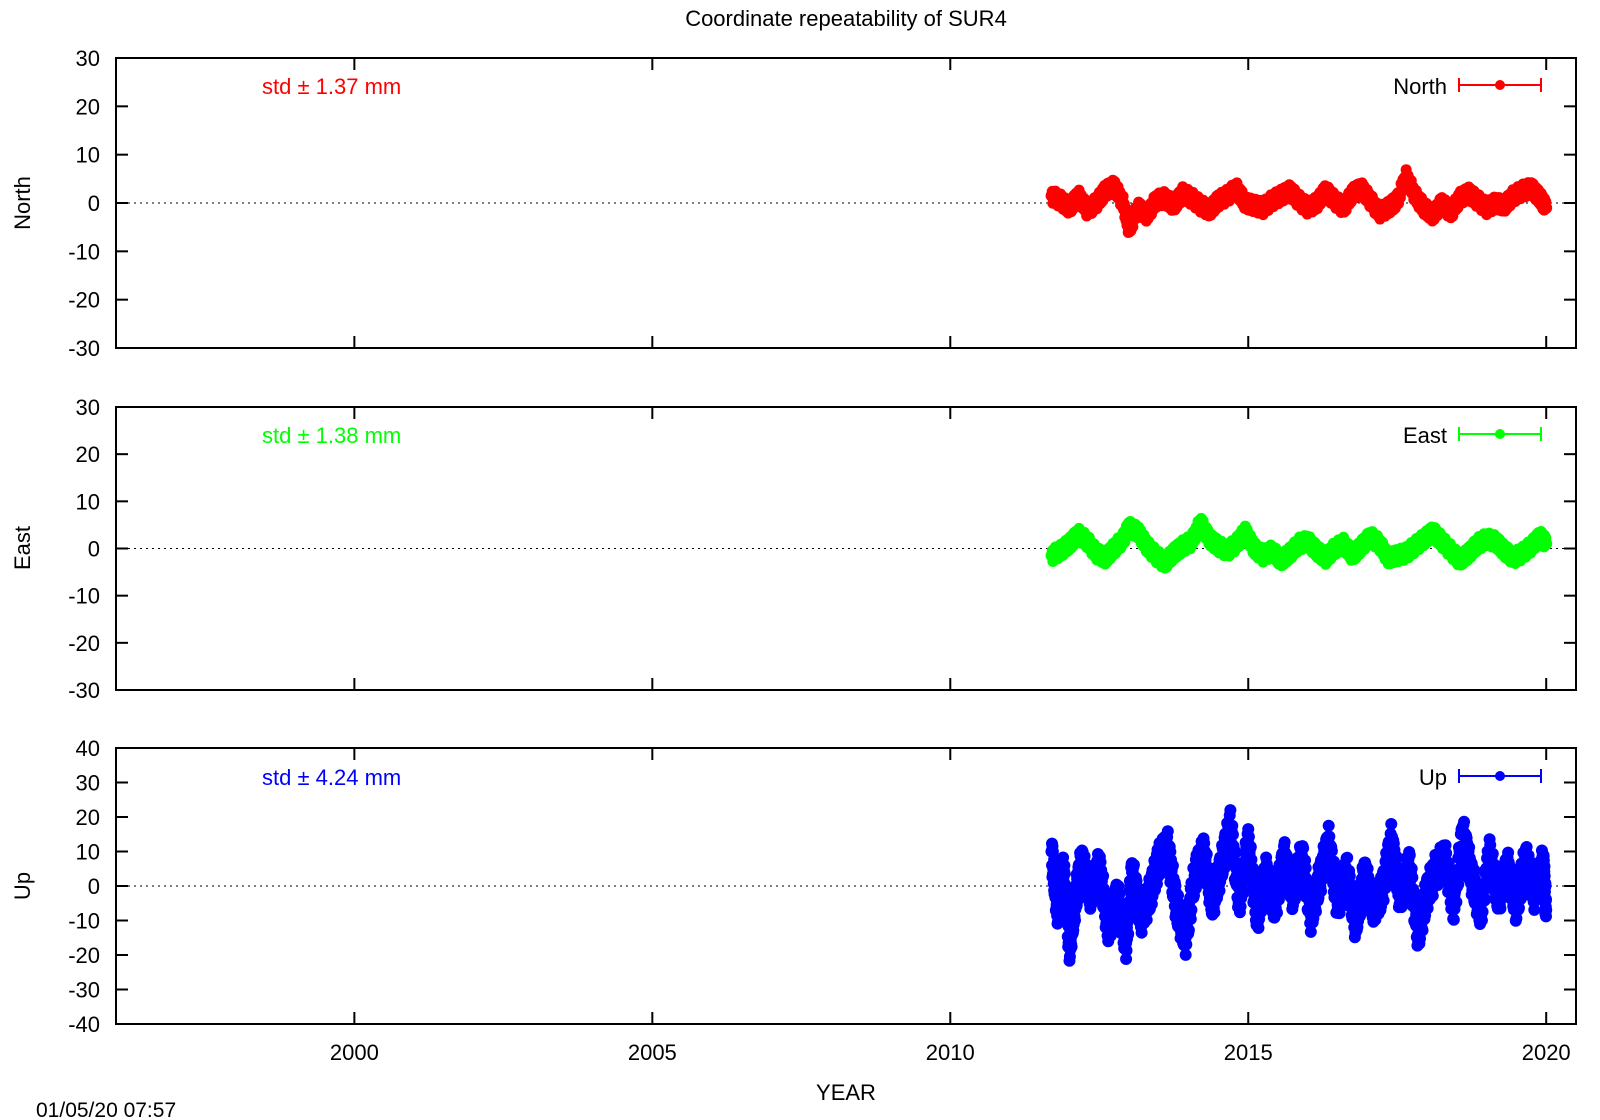 This screenshot has height=1120, width=1600. Describe the element at coordinates (84, 690) in the screenshot. I see `east-y-tick-label: -30` at that location.